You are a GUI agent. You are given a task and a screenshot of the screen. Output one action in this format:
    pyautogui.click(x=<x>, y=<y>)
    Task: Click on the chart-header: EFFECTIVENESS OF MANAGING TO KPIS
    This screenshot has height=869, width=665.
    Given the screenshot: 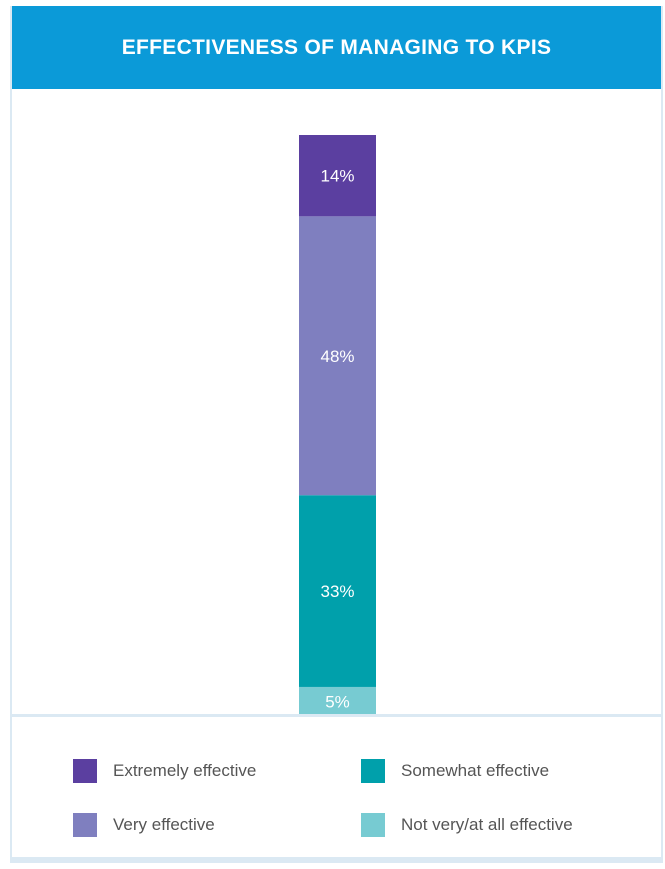 What is the action you would take?
    pyautogui.click(x=336, y=47)
    